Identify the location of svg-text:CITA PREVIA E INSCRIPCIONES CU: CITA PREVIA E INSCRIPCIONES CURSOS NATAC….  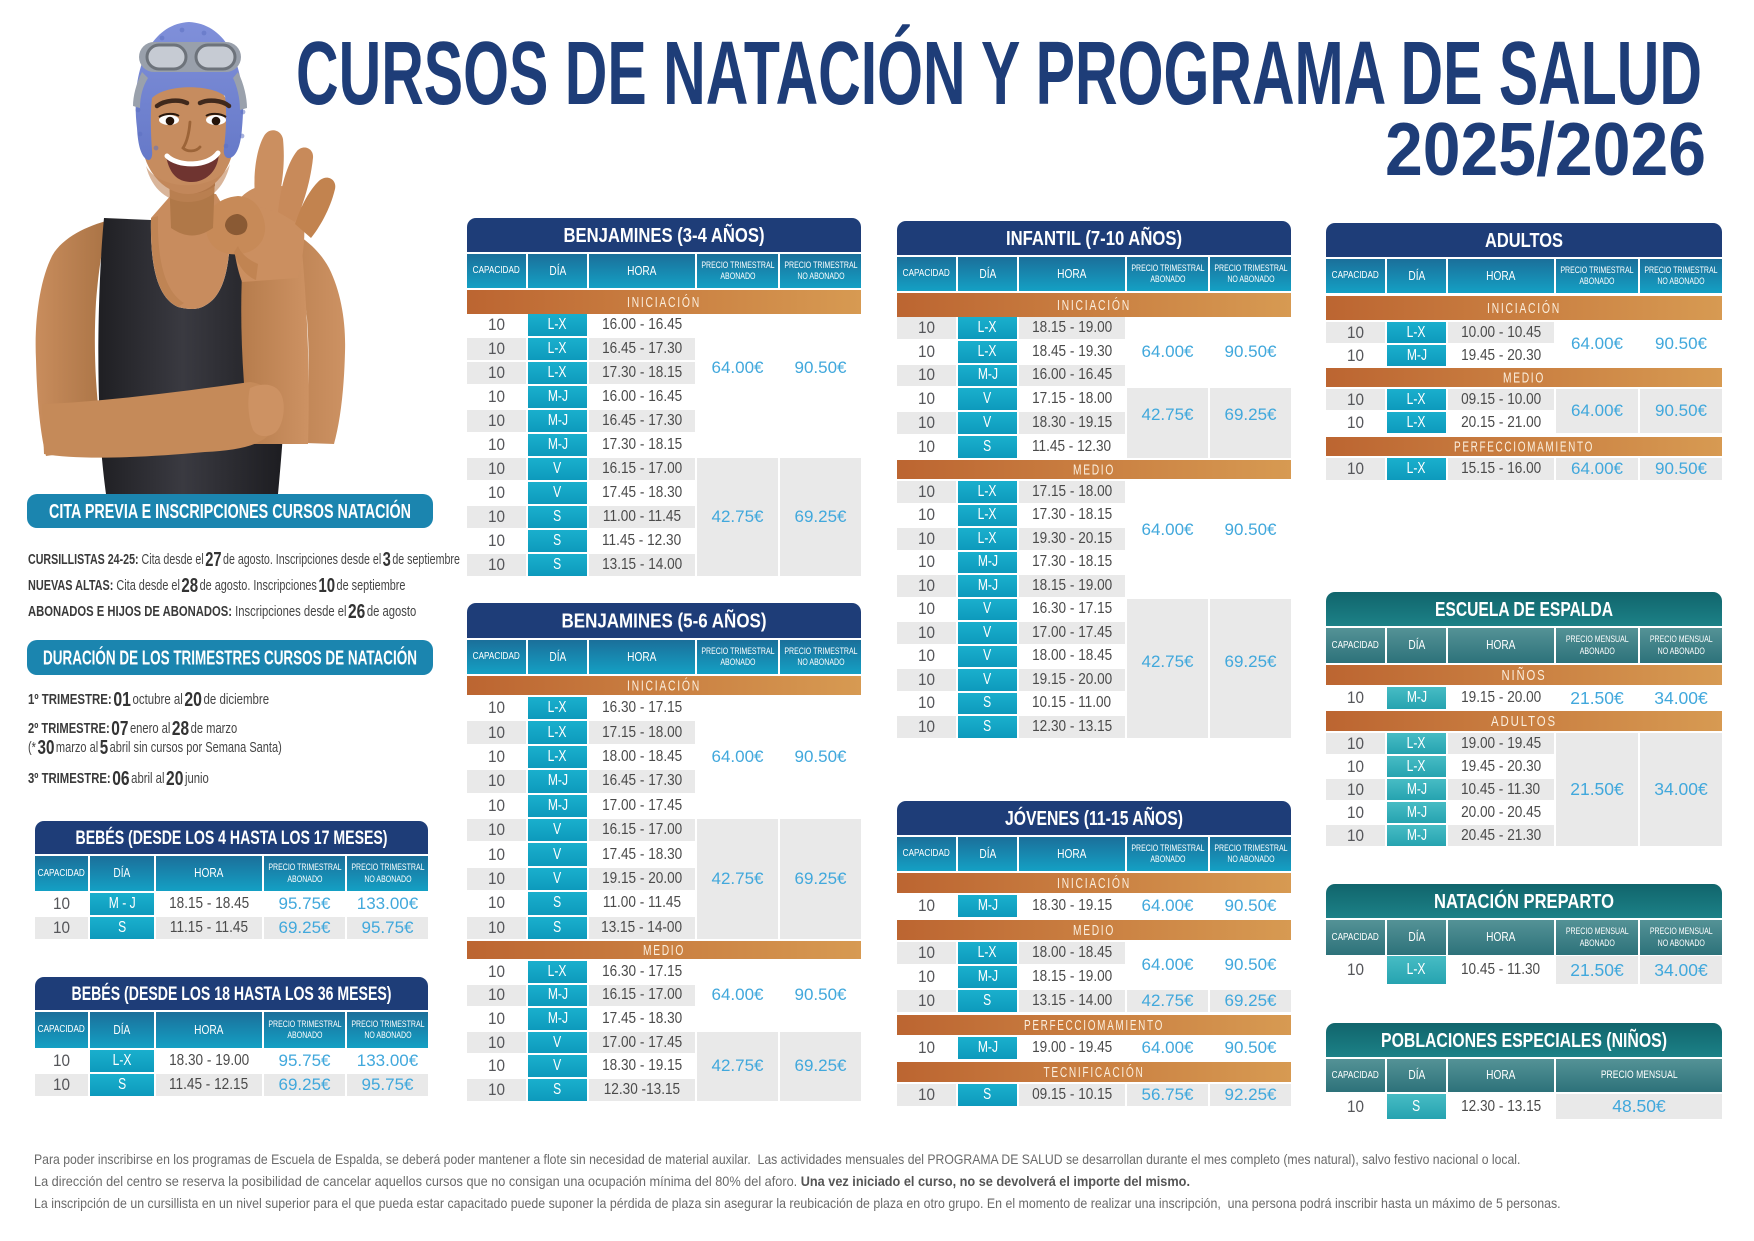
(230, 511).